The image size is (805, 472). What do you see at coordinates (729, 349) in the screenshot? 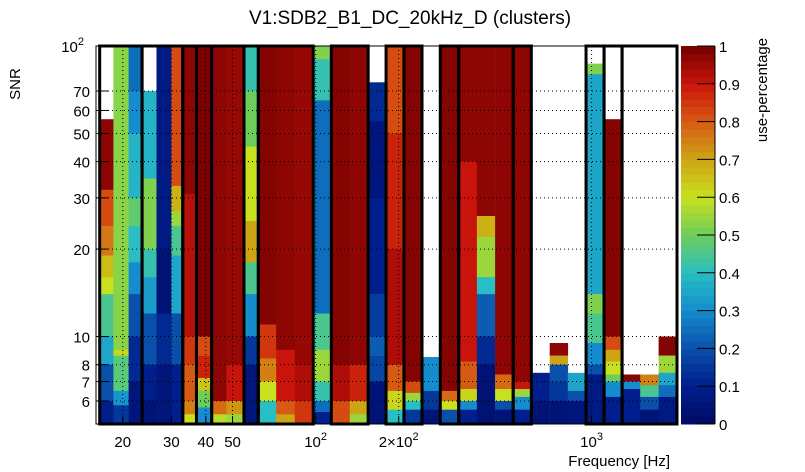
I see `colorbar-tick-label: 0.2` at bounding box center [729, 349].